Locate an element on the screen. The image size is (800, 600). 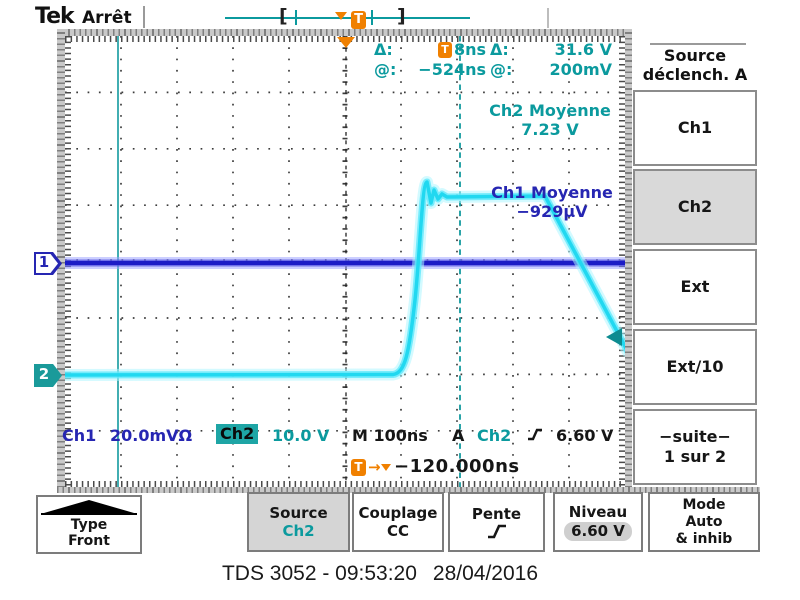
sidebar-button-ch2: Ch2 is located at coordinates (695, 207).